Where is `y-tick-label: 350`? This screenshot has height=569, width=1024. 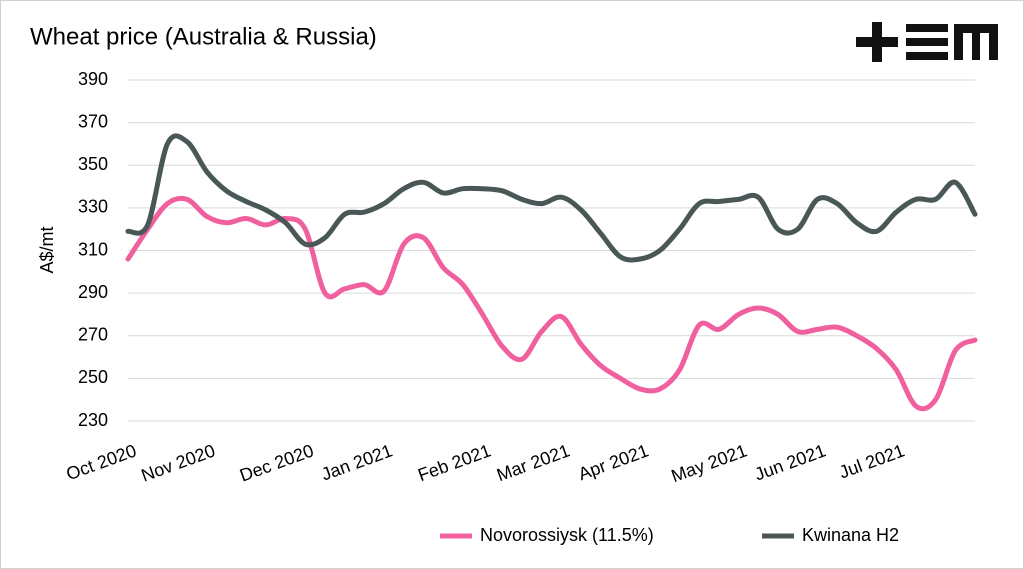 y-tick-label: 350 is located at coordinates (93, 164).